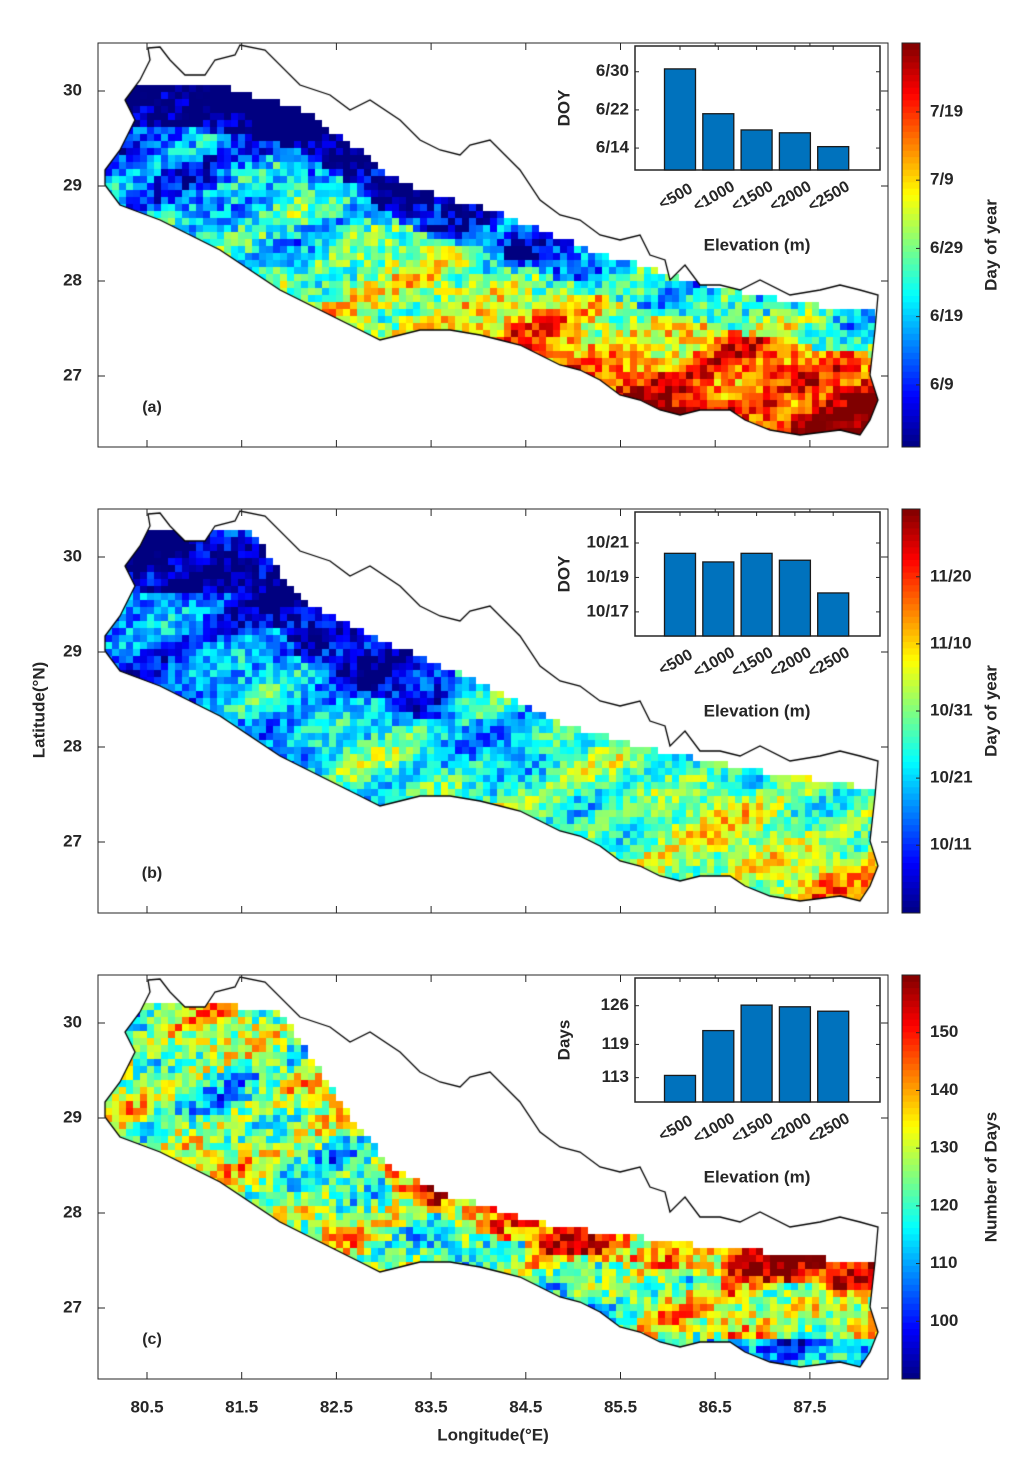 This screenshot has width=1024, height=1467. Describe the element at coordinates (612, 108) in the screenshot. I see `inset-y-tick-label: 6/22` at that location.